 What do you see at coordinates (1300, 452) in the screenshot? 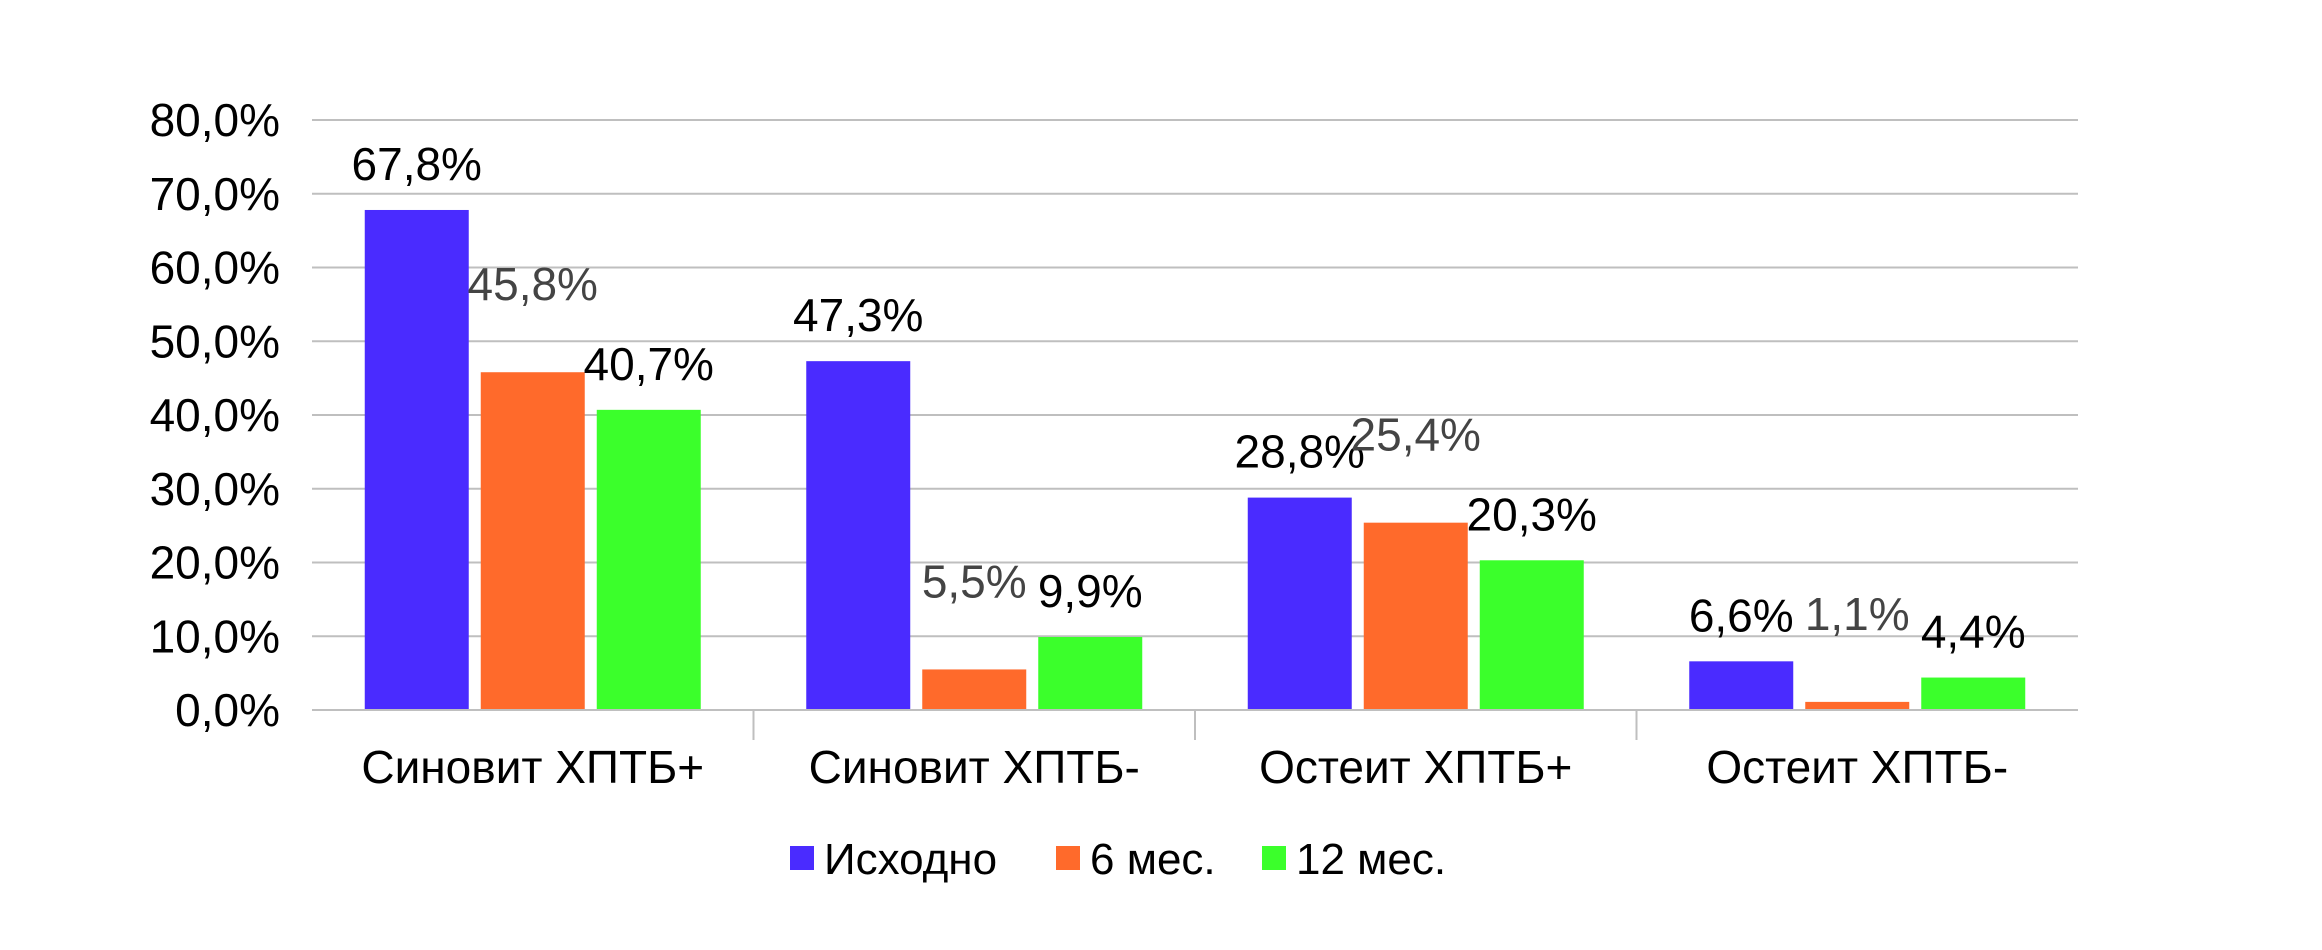
I see `data-label: 28,8%` at bounding box center [1300, 452].